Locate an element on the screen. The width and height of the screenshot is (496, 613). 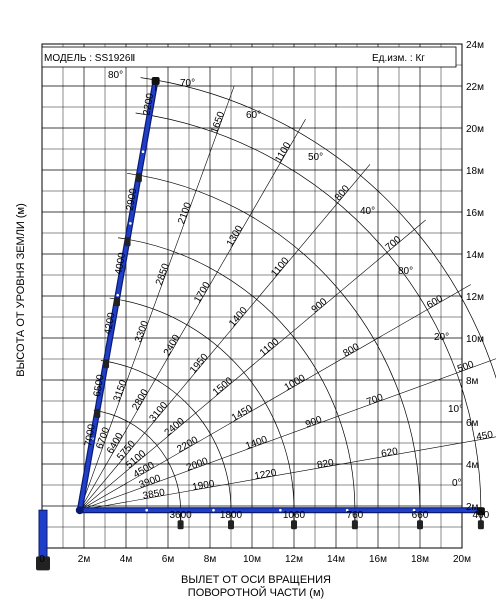
y-tick-label: 16м is located at coordinates (475, 213).